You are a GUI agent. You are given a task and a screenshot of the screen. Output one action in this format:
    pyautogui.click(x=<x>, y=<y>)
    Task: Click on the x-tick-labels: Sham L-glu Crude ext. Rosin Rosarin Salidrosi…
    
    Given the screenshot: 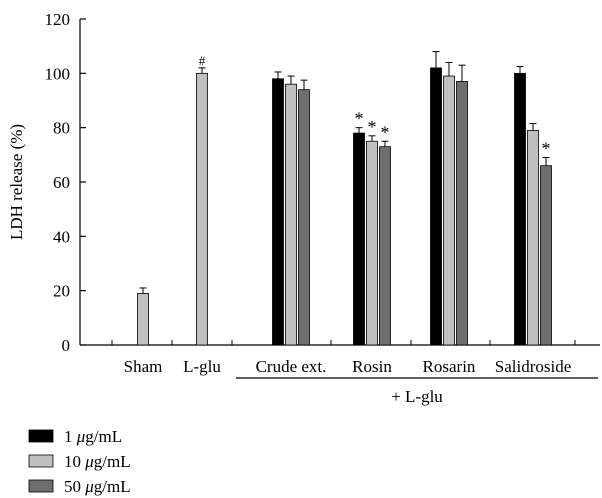 What is the action you would take?
    pyautogui.click(x=348, y=366)
    